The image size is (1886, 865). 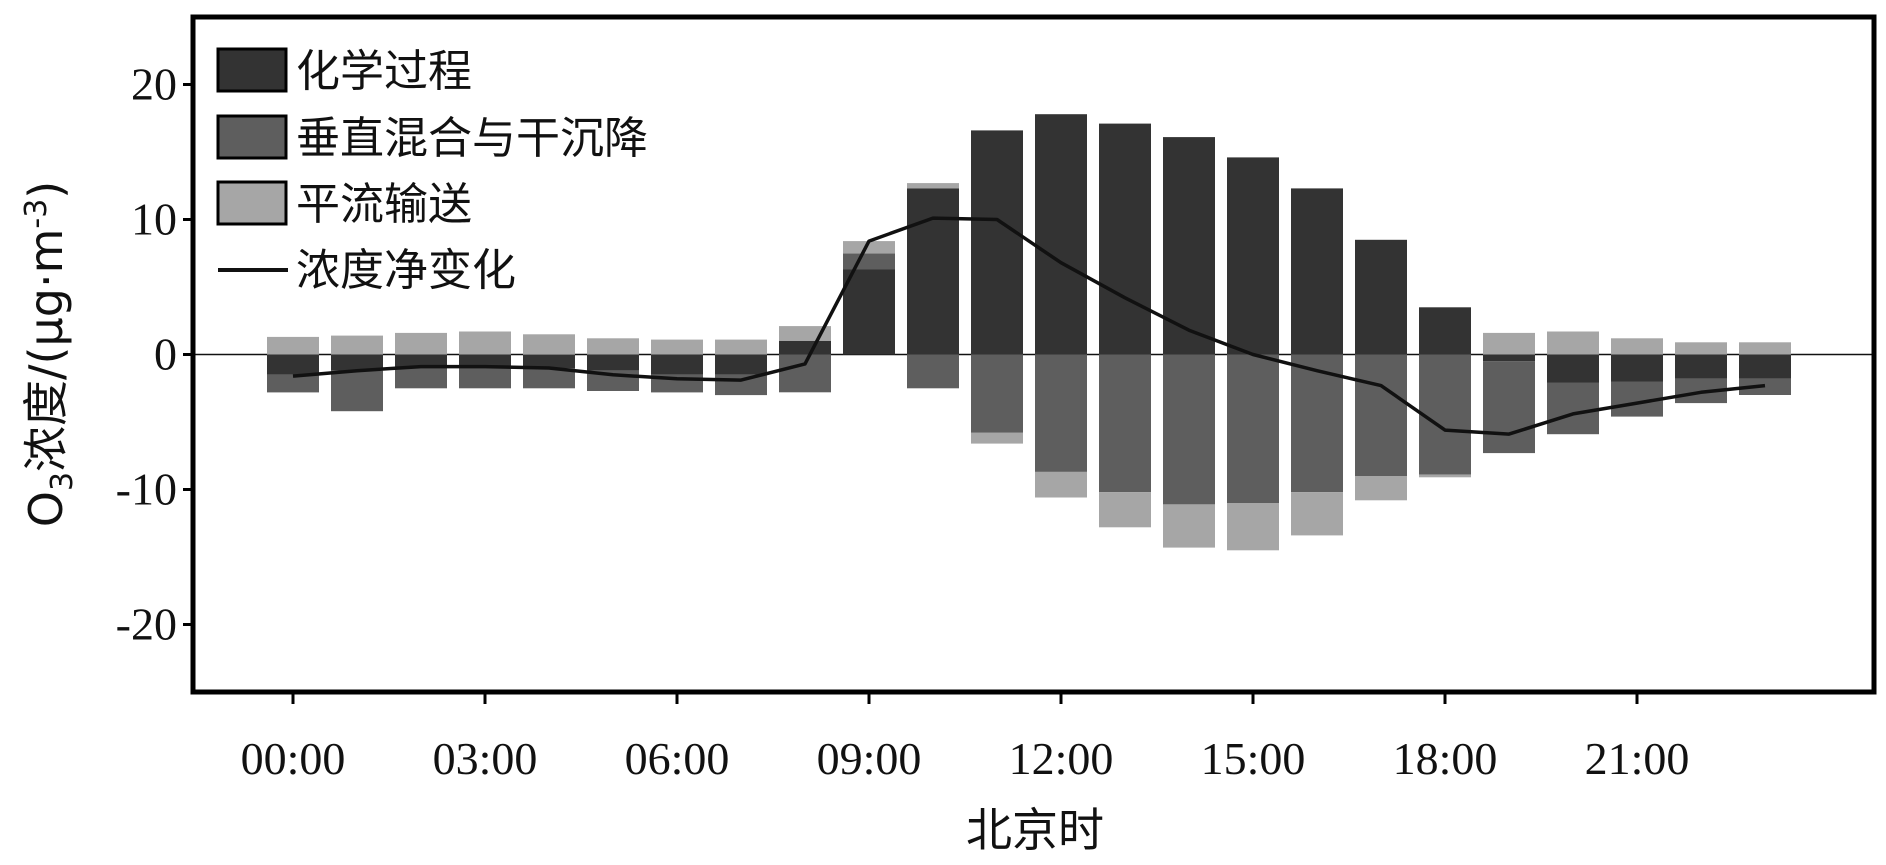 I want to click on legend-item-net-change: 浓度净变化, so click(x=367, y=270).